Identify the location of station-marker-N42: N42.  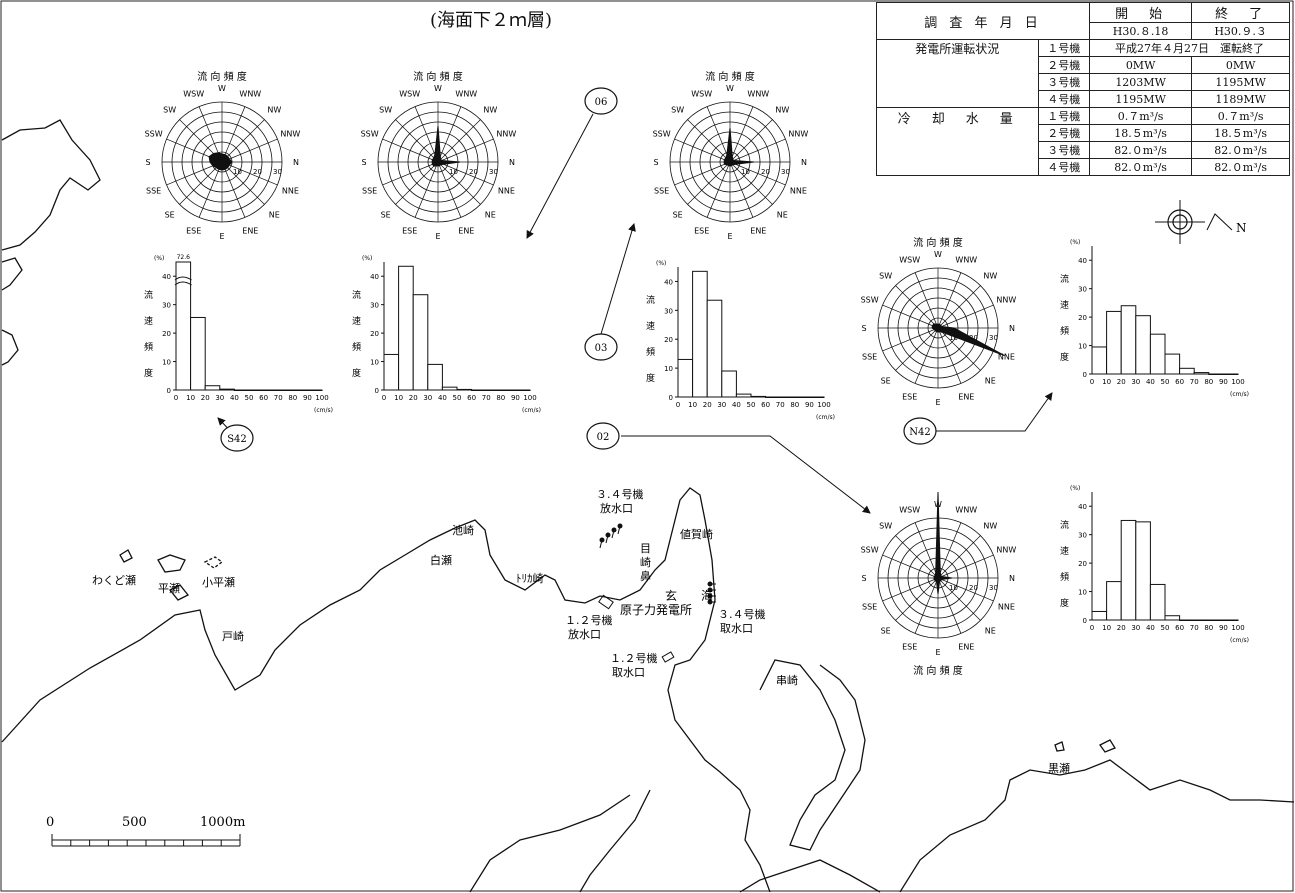
(920, 431).